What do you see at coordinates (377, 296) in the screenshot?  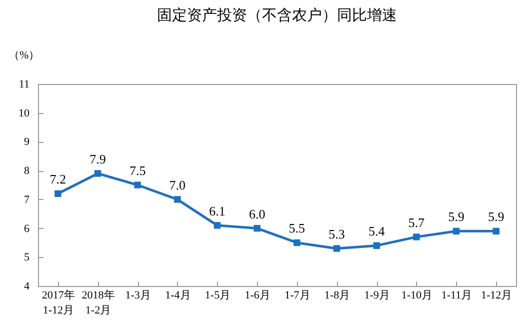 I see `x-tick-label: 1-9月` at bounding box center [377, 296].